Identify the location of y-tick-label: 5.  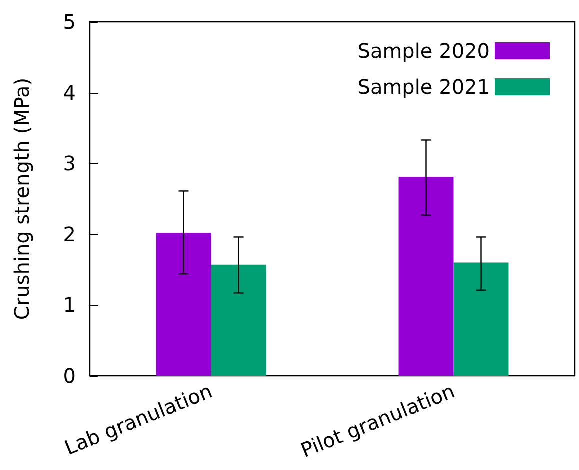
(69, 22).